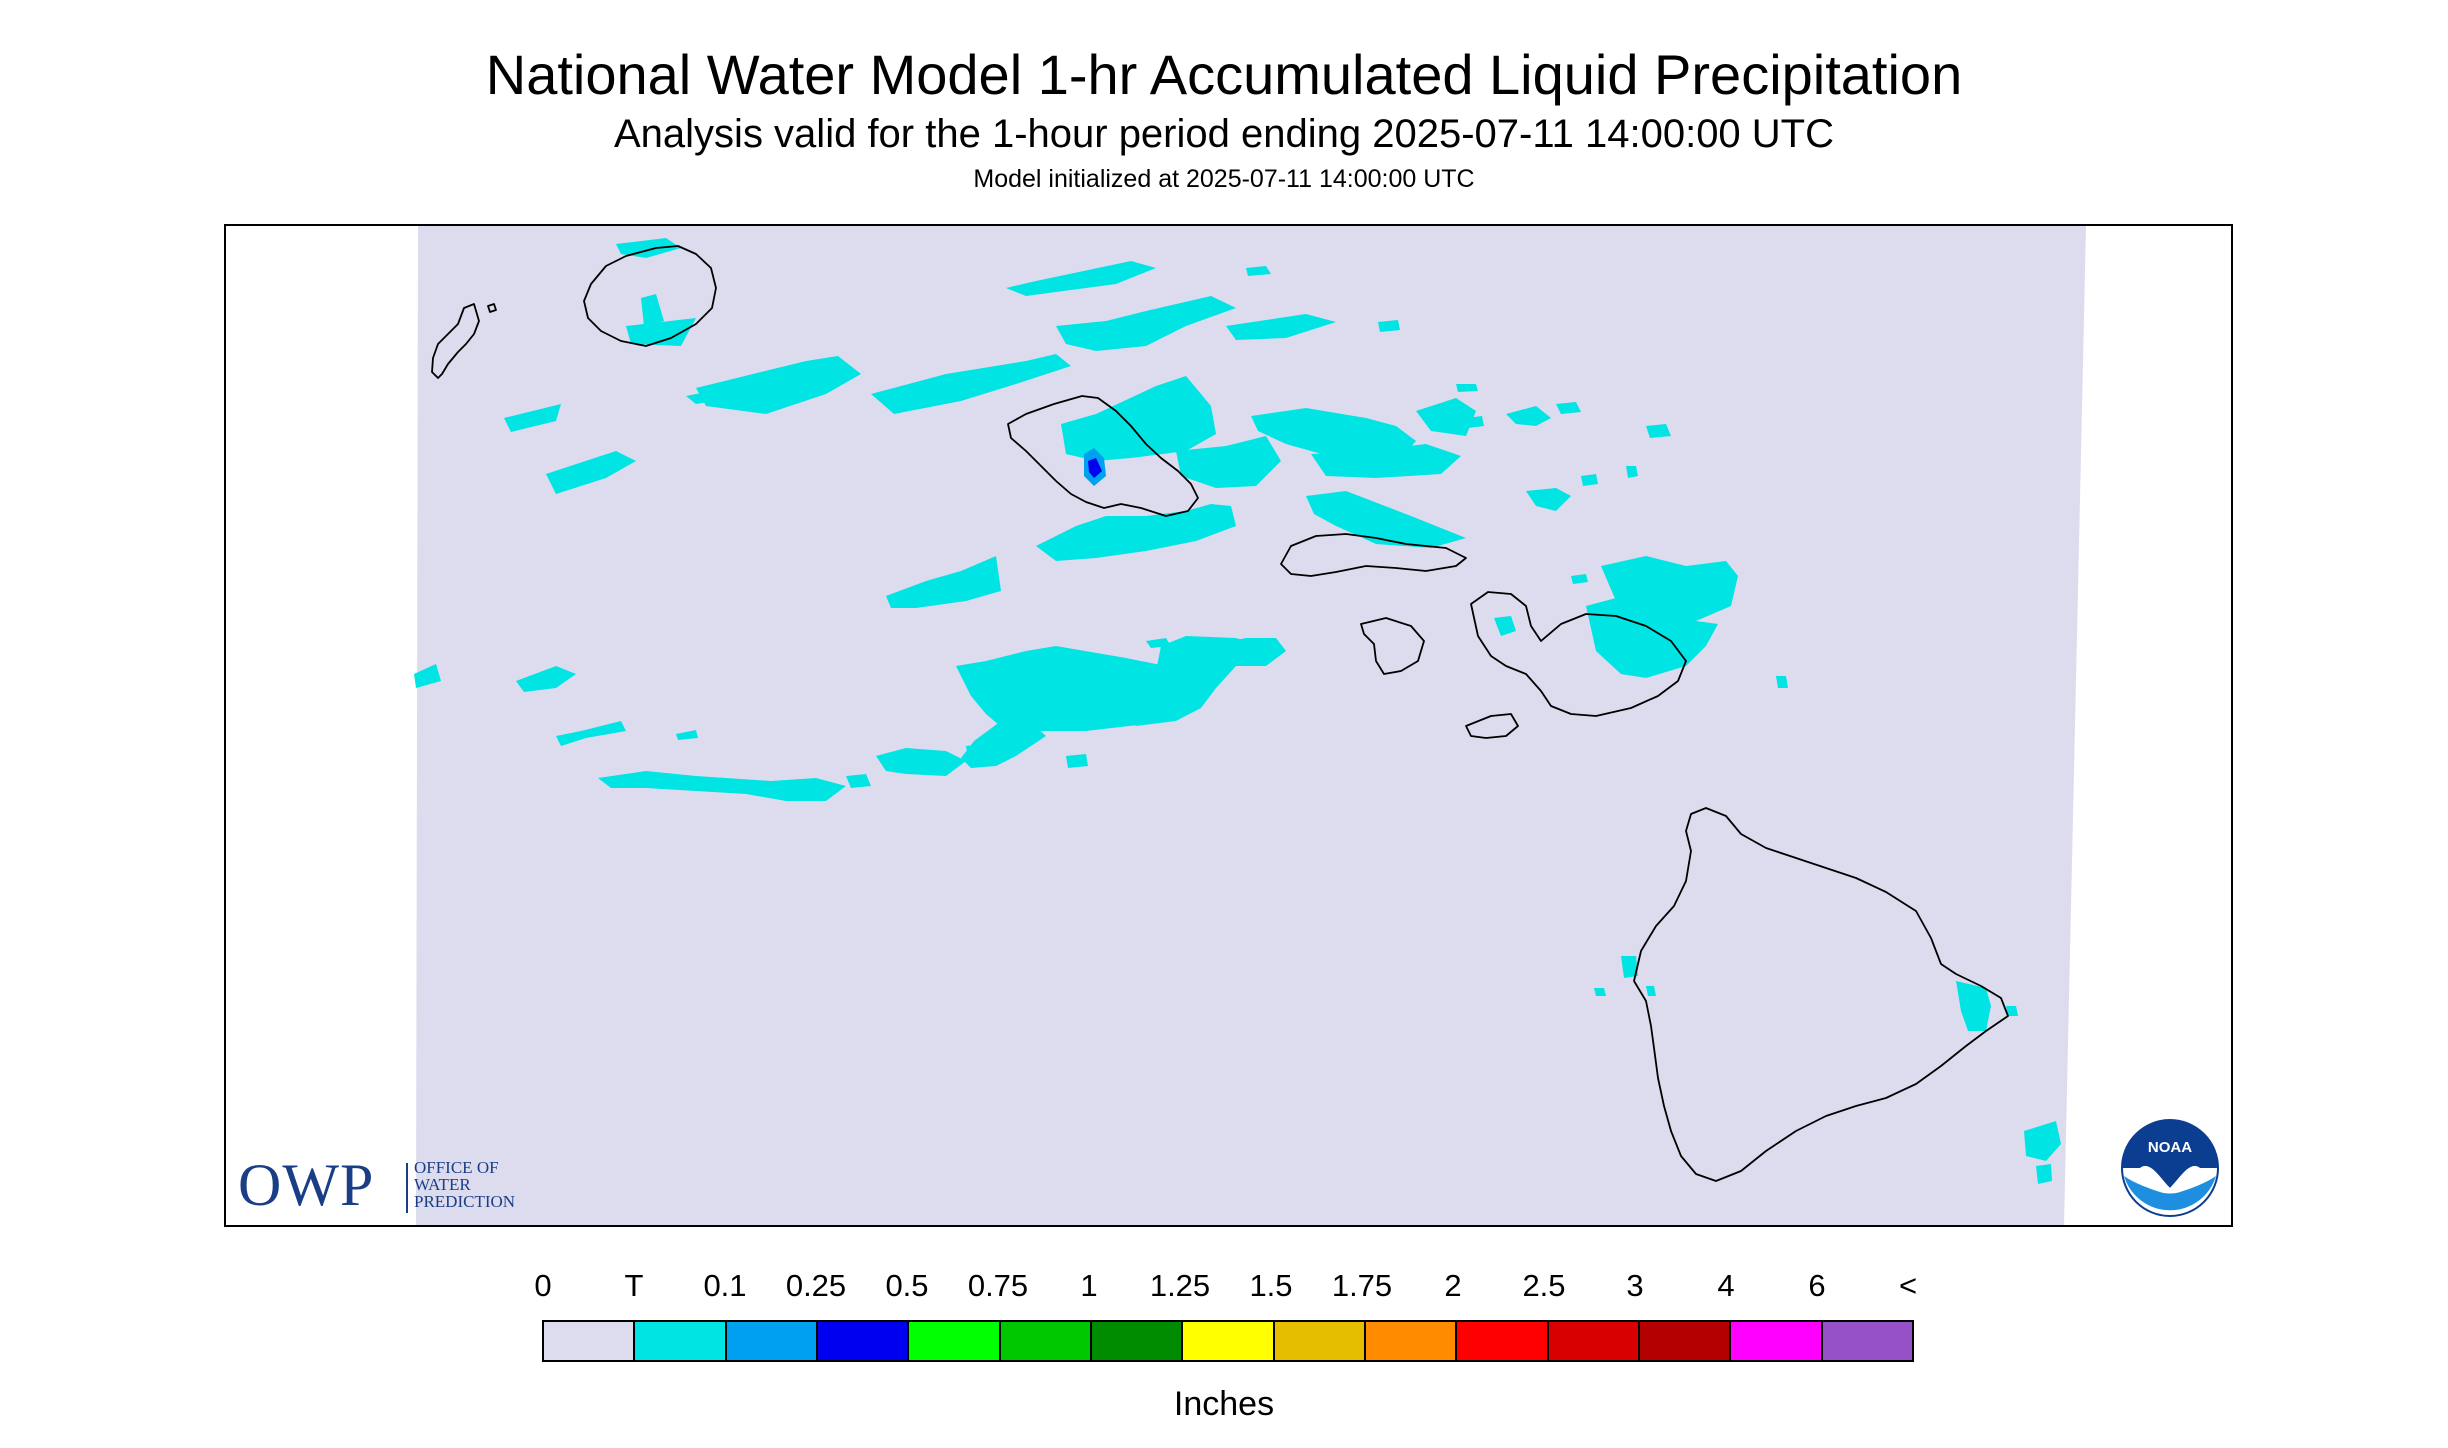 The width and height of the screenshot is (2448, 1448). Describe the element at coordinates (465, 1201) in the screenshot. I see `owp-line-3: PREDICTION` at that location.